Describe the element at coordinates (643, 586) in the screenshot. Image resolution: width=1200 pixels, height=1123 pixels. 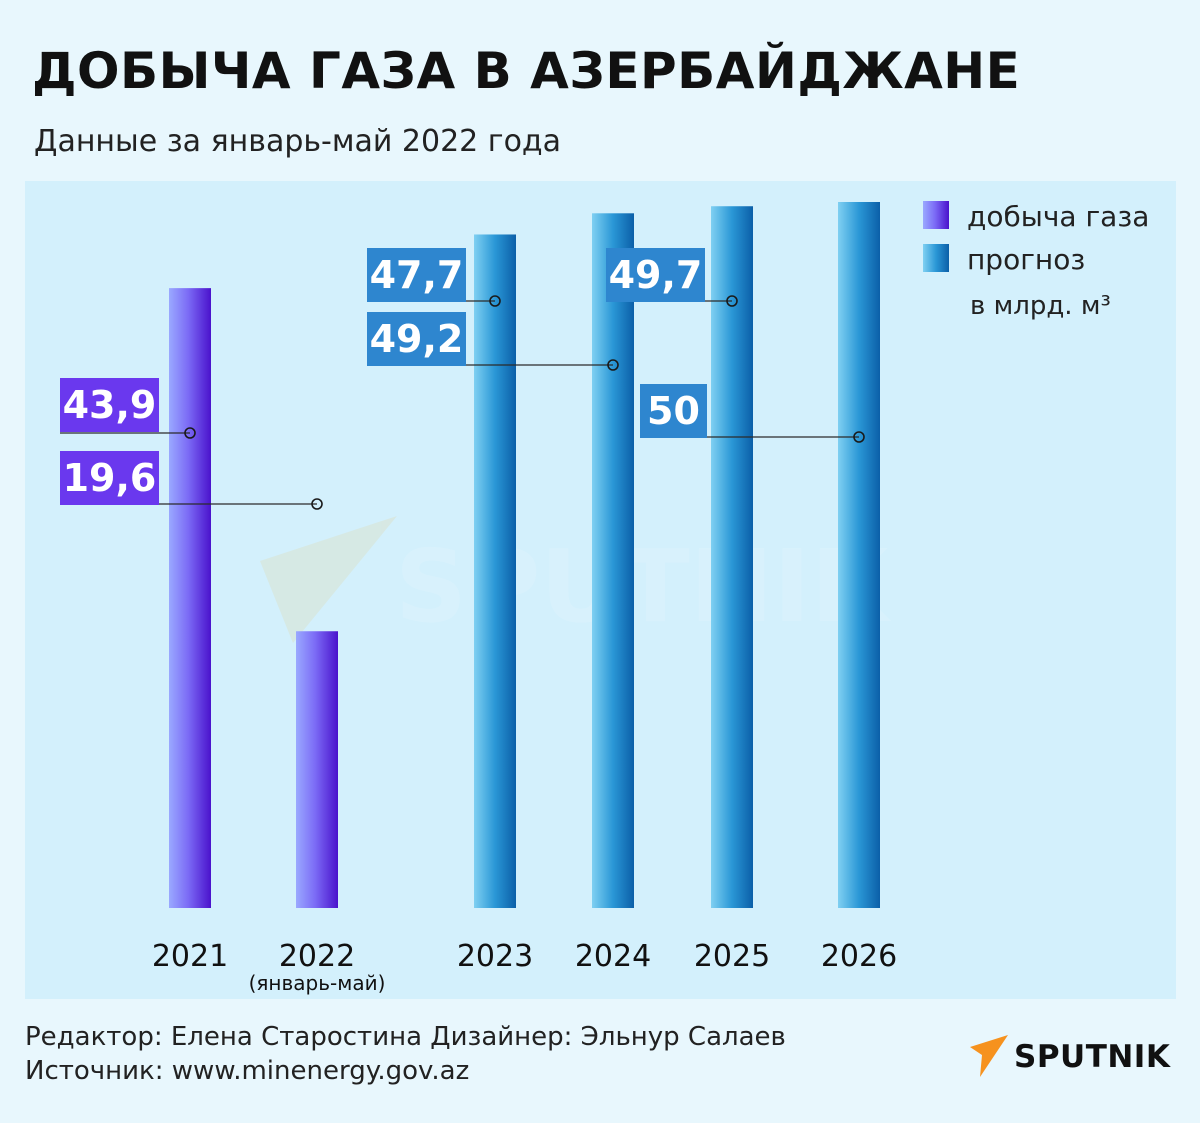
I see `watermark-text: SPUTNIK` at that location.